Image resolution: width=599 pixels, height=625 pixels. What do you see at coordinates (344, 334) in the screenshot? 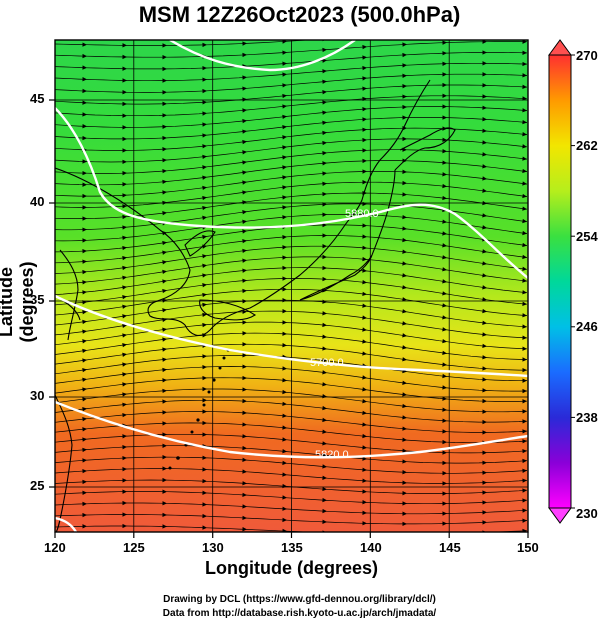
I see `contour-labels: 5880.0 5700.0 5820.0` at bounding box center [344, 334].